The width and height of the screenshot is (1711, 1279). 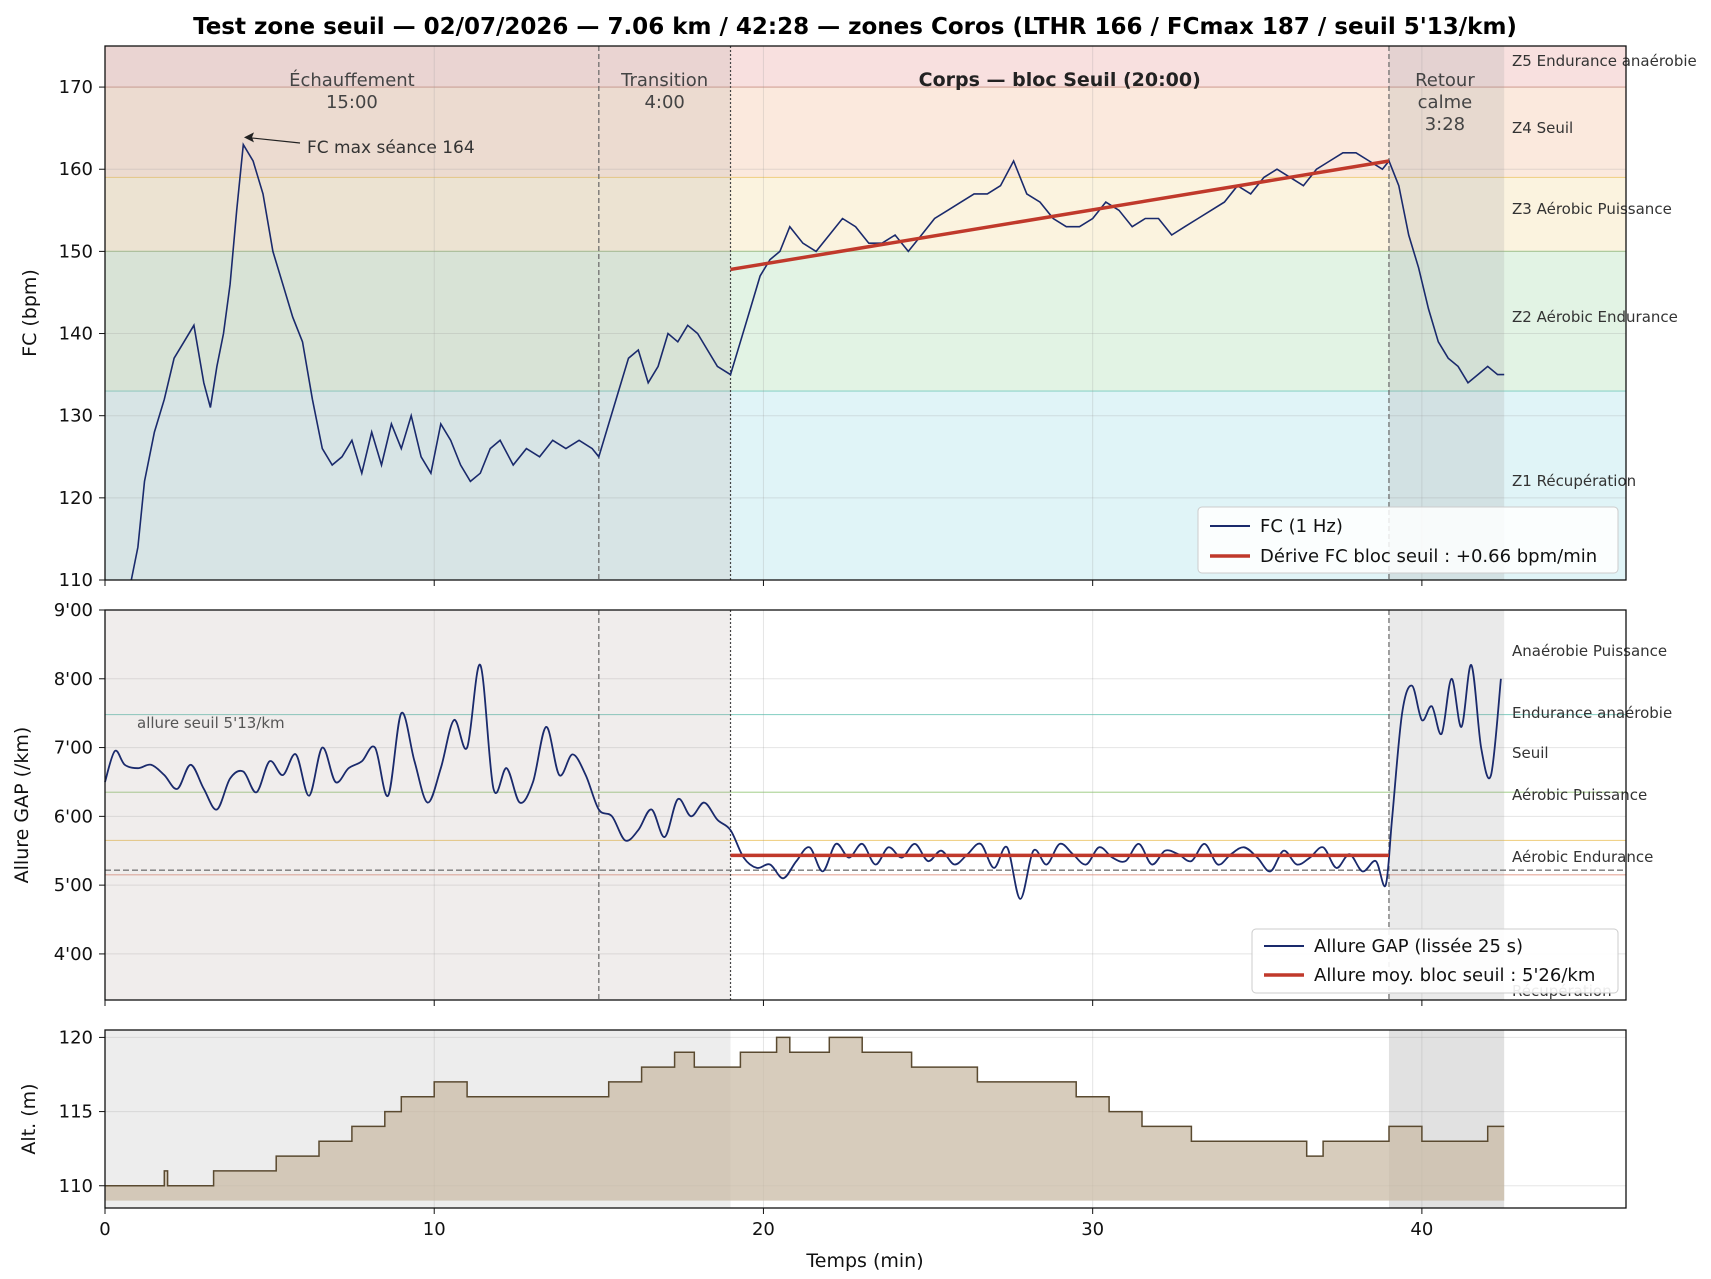 What do you see at coordinates (1446, 313) in the screenshot?
I see `fc-cooldown-shade` at bounding box center [1446, 313].